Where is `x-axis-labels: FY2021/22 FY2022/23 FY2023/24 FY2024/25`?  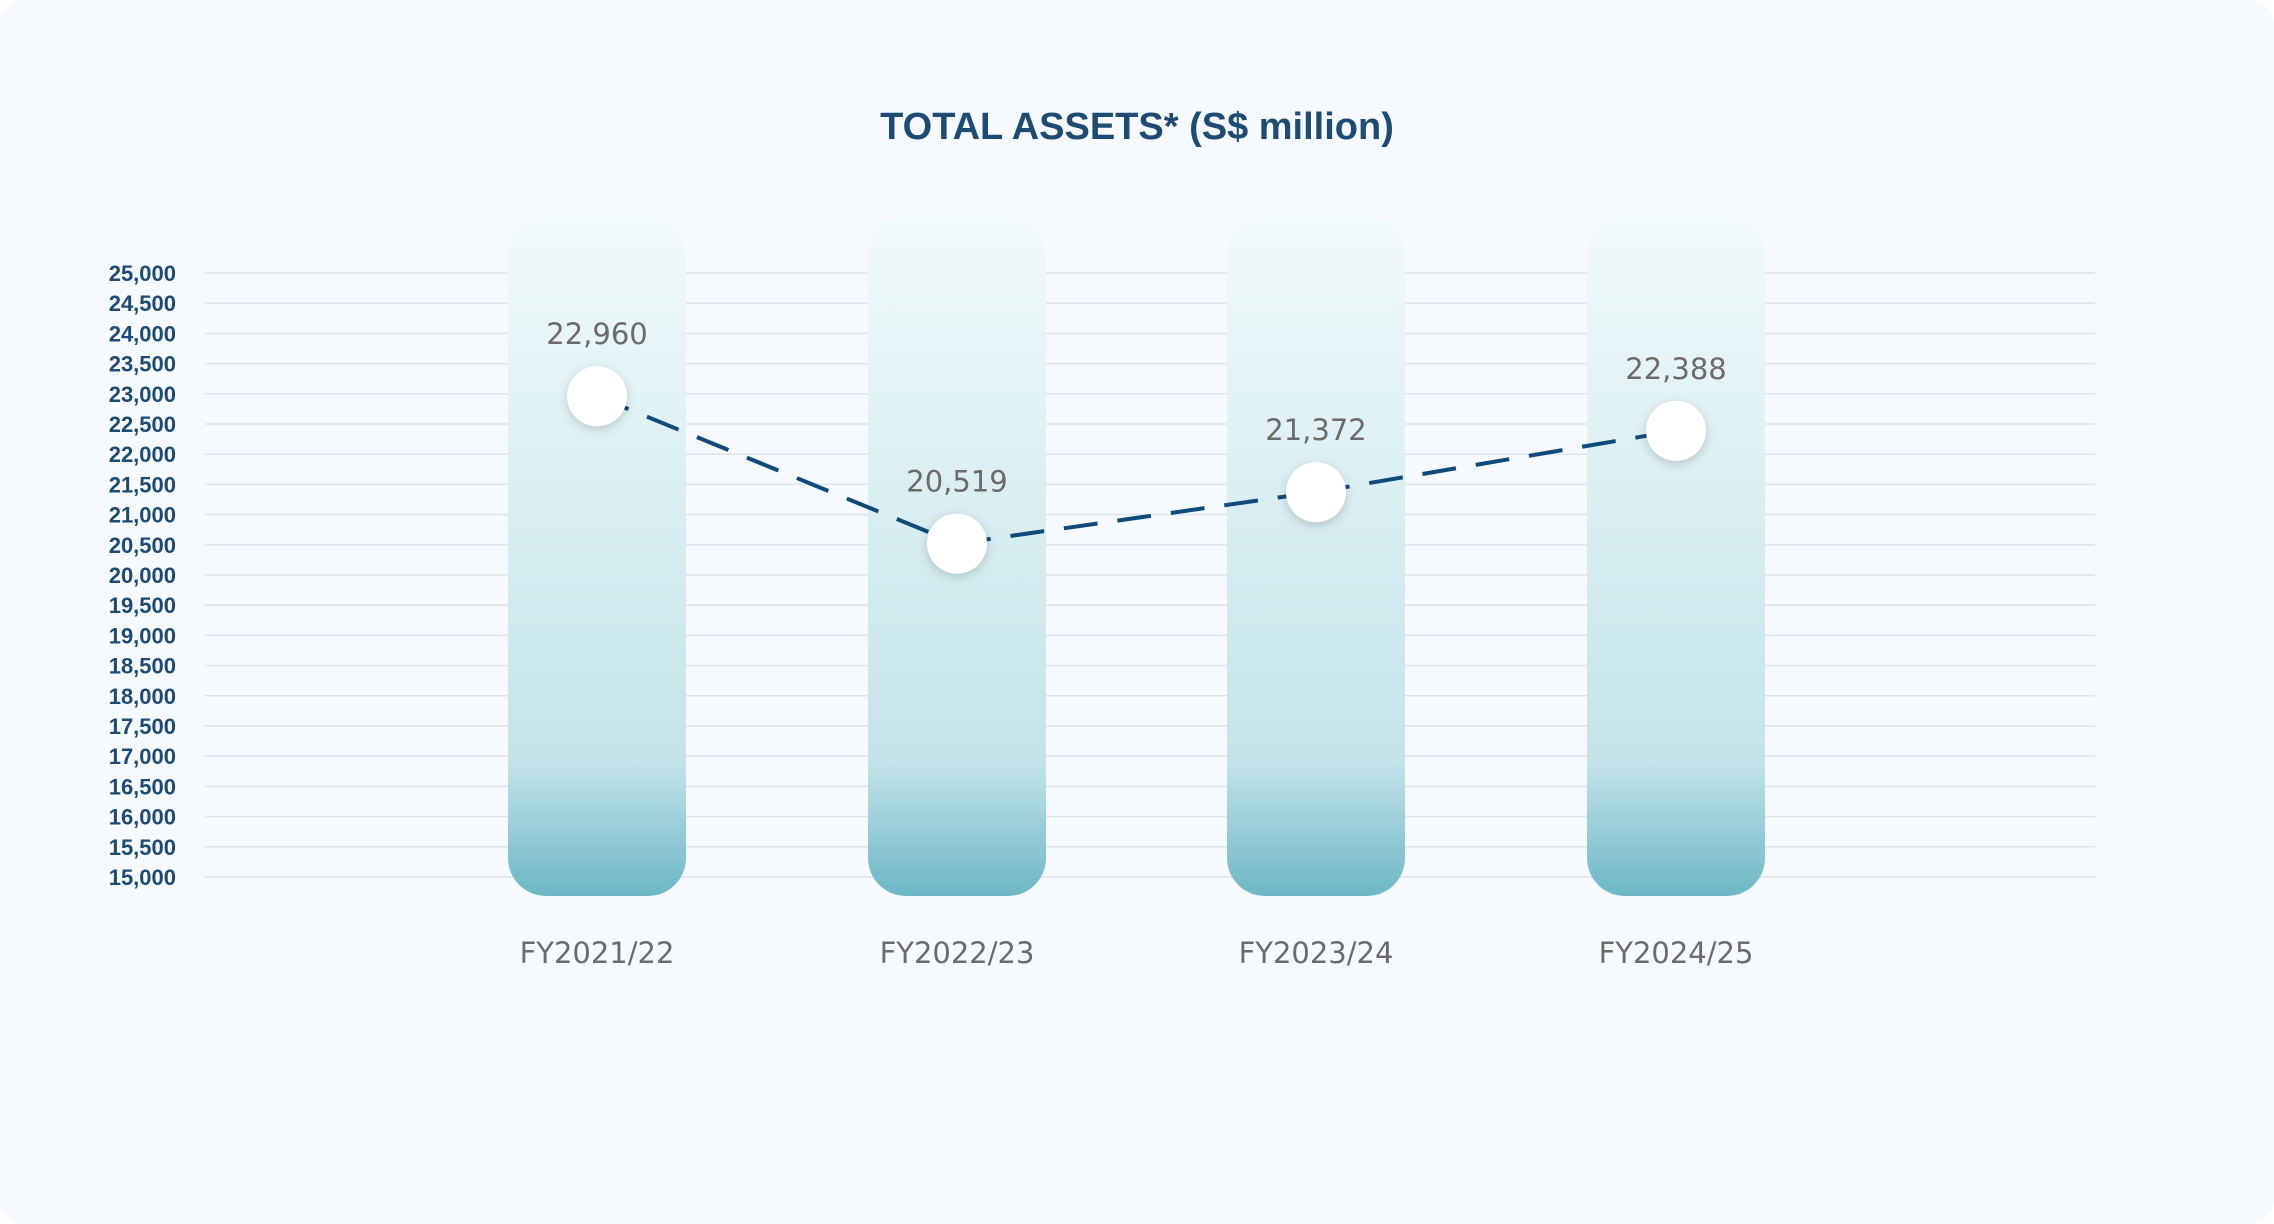 x-axis-labels: FY2021/22 FY2022/23 FY2023/24 FY2024/25 is located at coordinates (1137, 953).